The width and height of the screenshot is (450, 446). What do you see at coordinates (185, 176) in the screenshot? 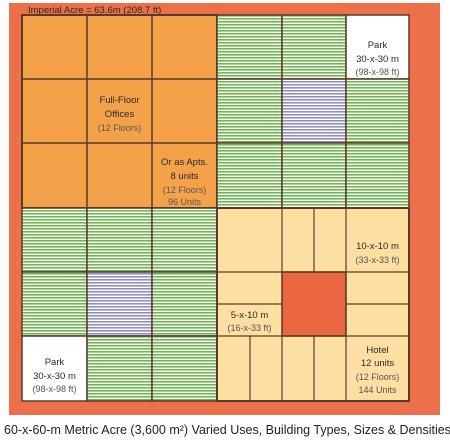
I see `svg-text: 8 units` at bounding box center [185, 176].